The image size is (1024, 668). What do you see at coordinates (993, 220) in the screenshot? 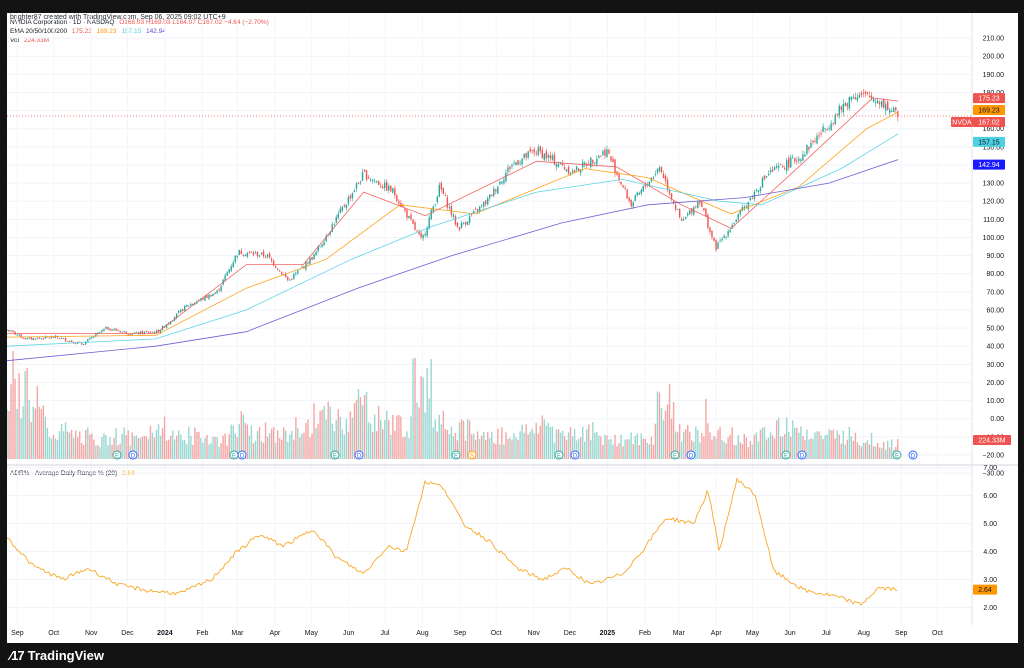
I see `price-tick-label: 110.00` at bounding box center [993, 220].